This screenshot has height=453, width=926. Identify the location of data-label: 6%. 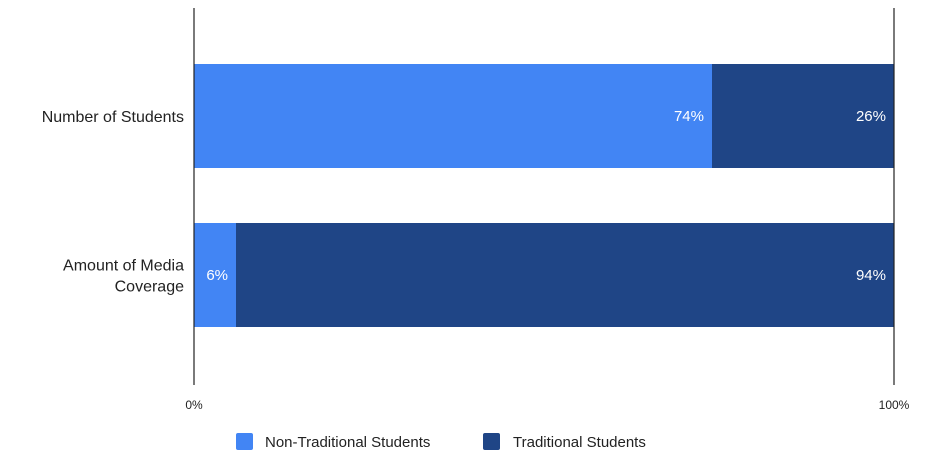
(217, 275).